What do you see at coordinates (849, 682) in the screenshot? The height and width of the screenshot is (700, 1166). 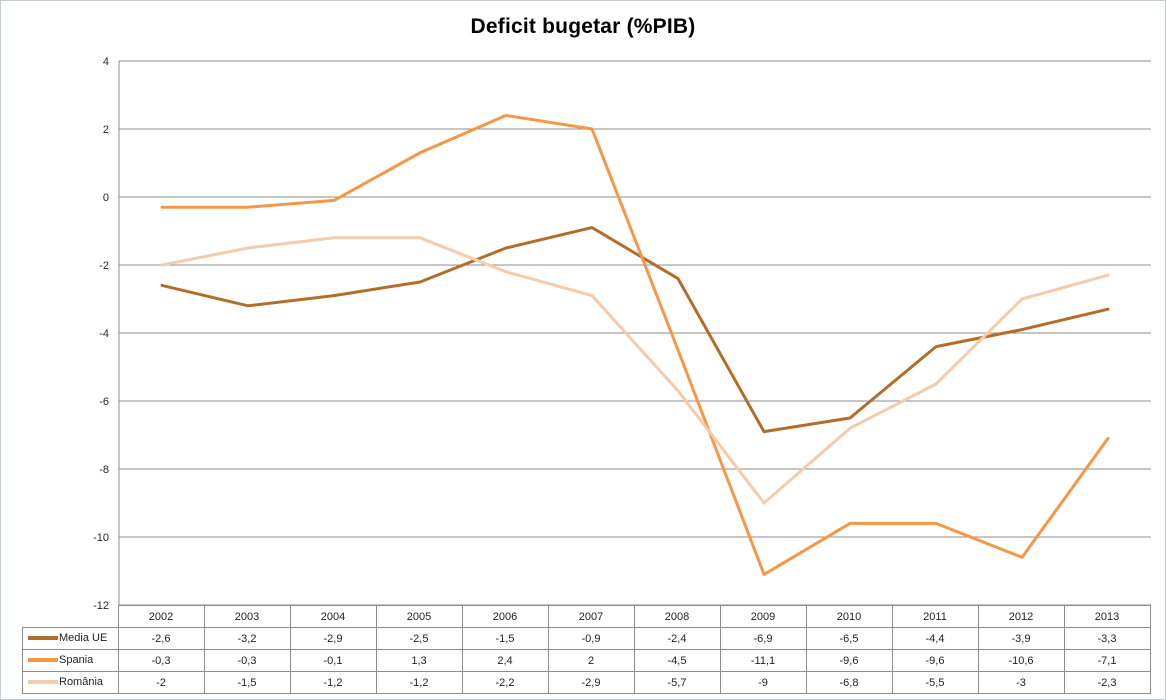 I see `value-cell: -6,8` at bounding box center [849, 682].